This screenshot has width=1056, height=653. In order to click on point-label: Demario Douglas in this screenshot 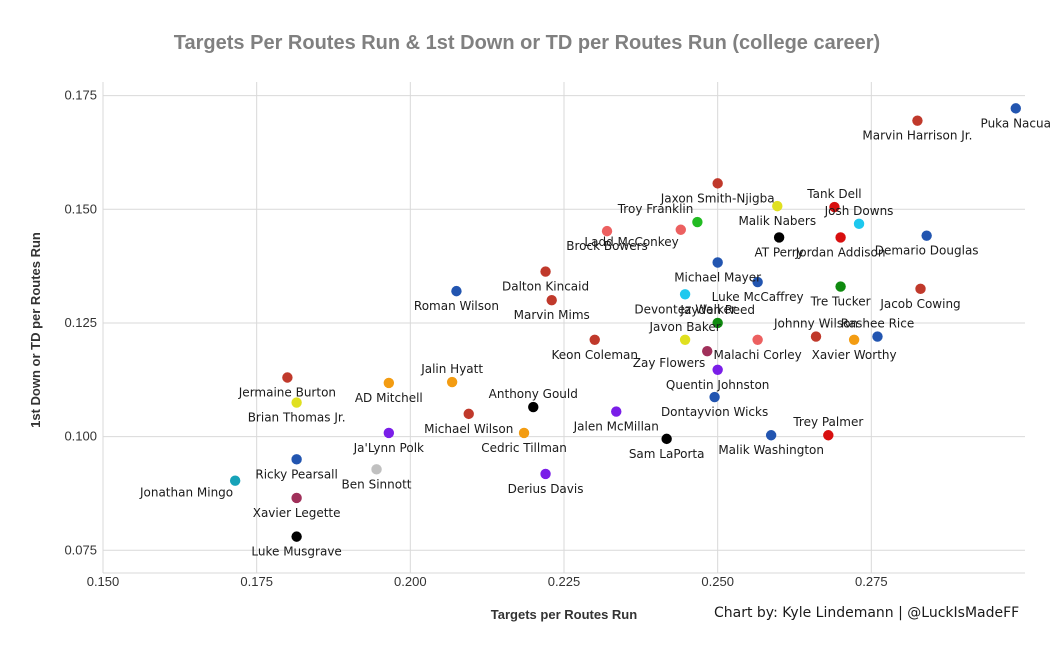, I will do `click(927, 251)`.